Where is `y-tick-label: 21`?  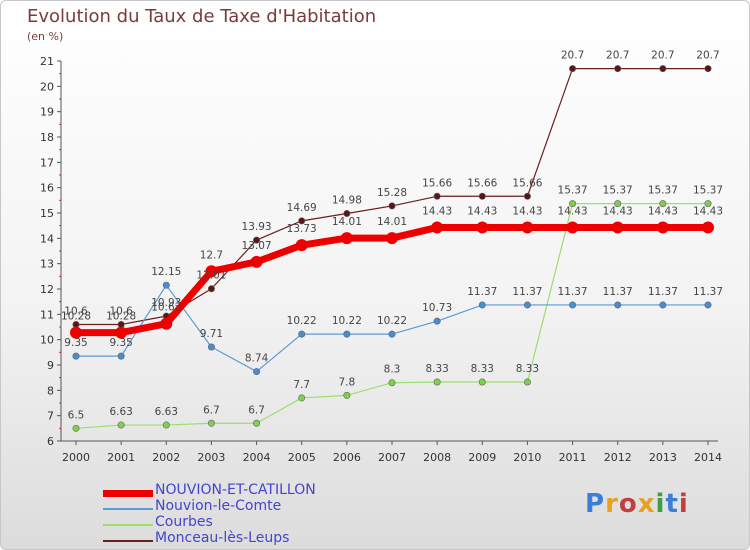
y-tick-label: 21 is located at coordinates (47, 61).